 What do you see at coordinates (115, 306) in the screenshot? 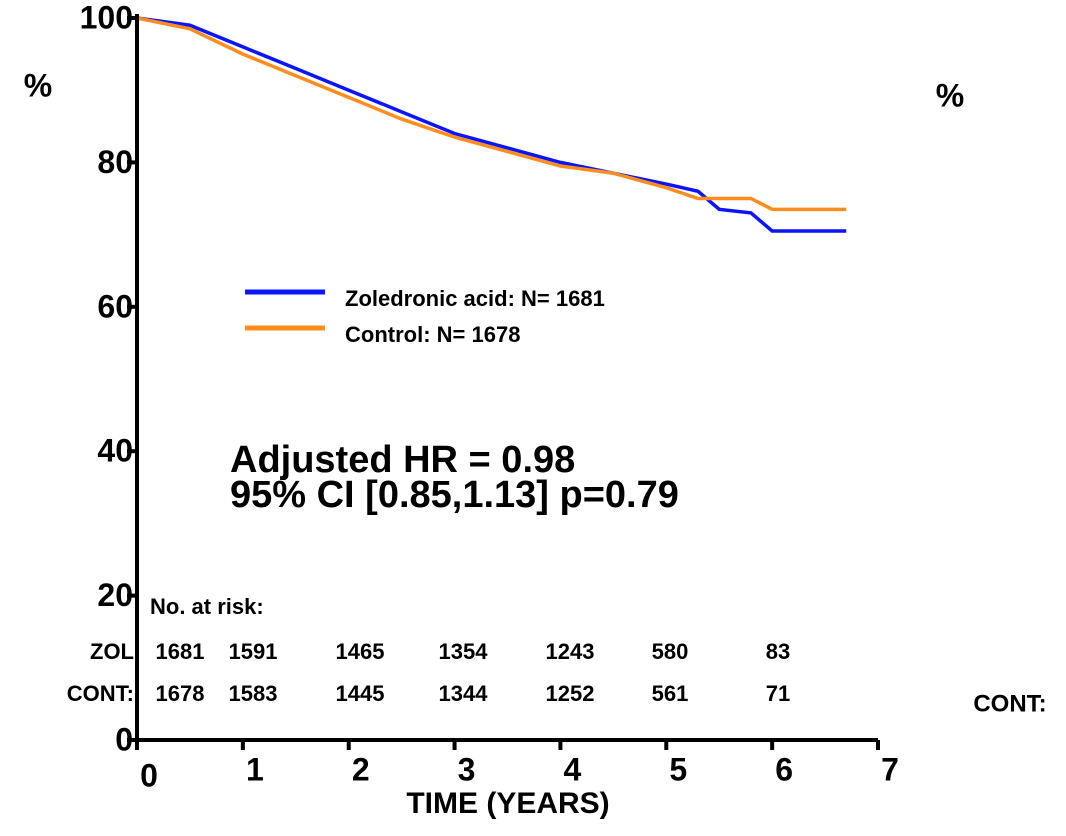
I see `y-tick-label: 60` at bounding box center [115, 306].